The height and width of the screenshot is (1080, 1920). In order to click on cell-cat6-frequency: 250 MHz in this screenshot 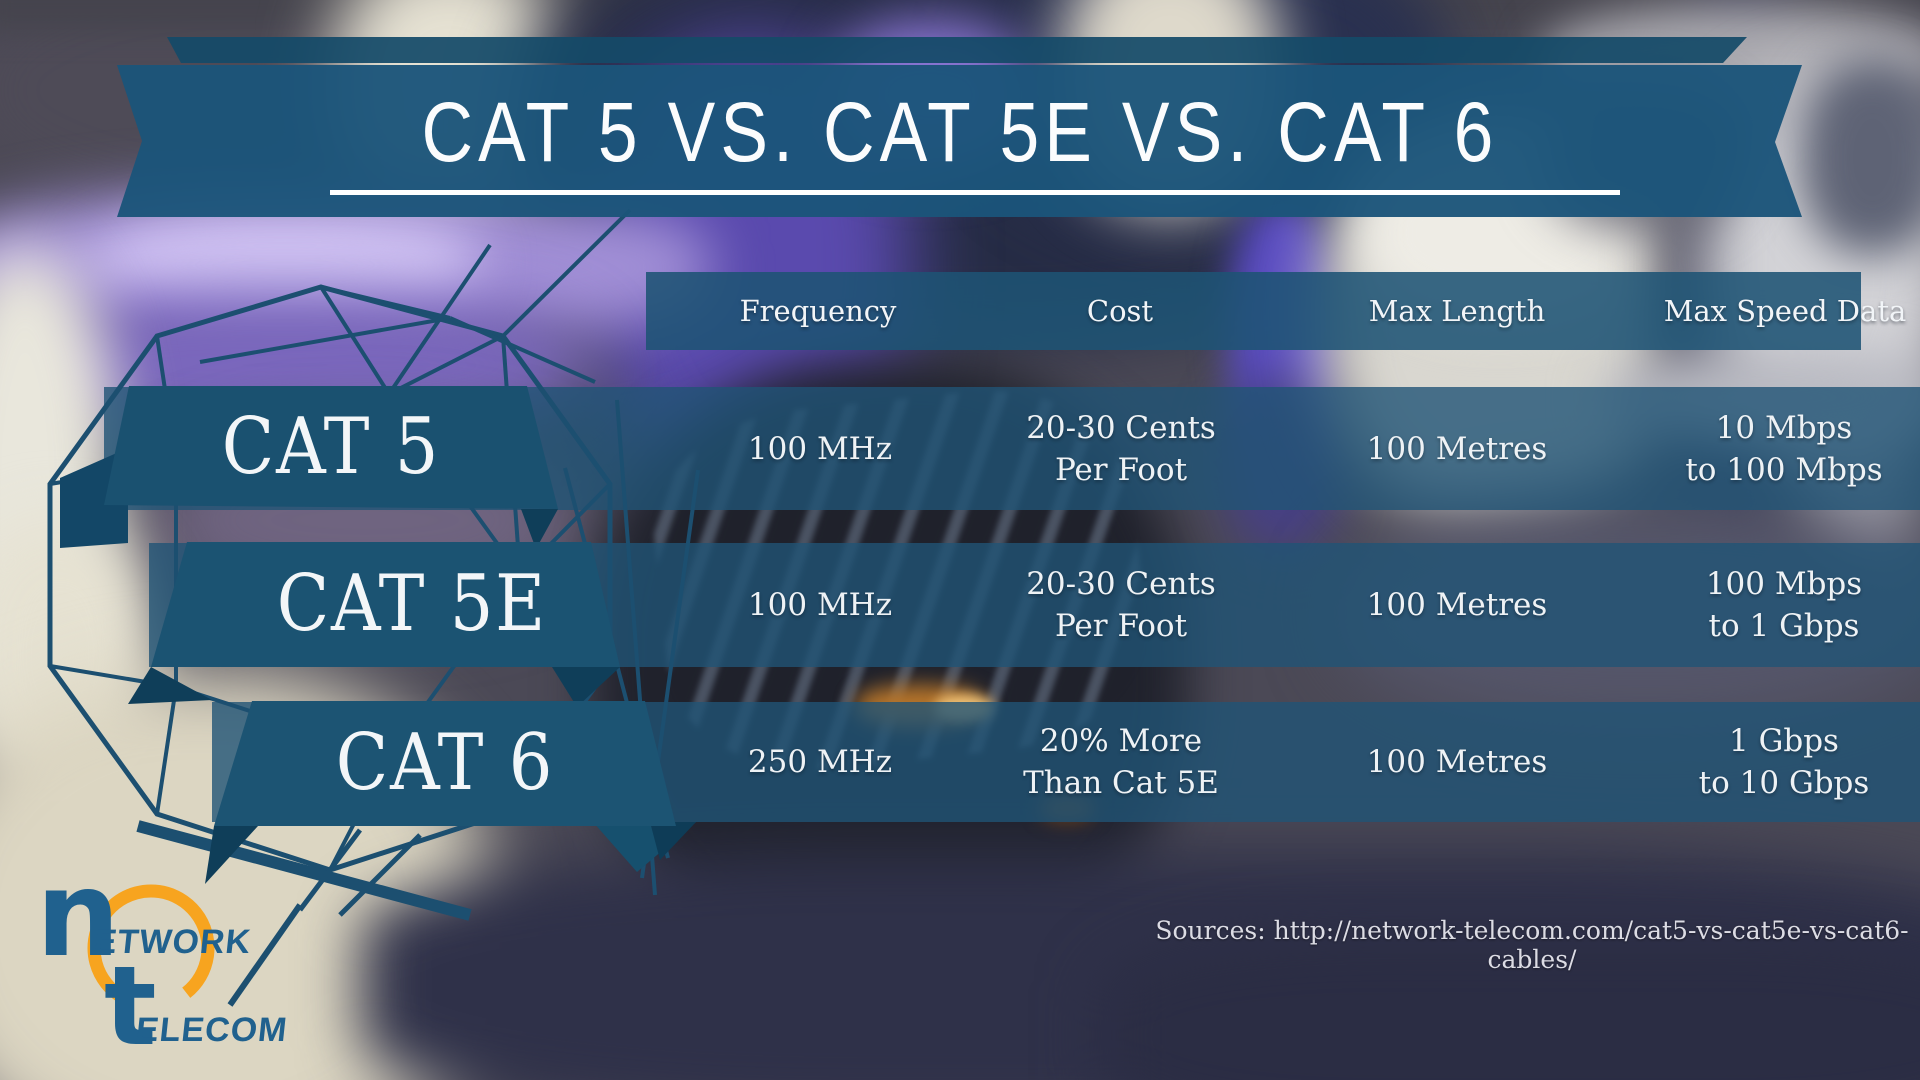, I will do `click(820, 762)`.